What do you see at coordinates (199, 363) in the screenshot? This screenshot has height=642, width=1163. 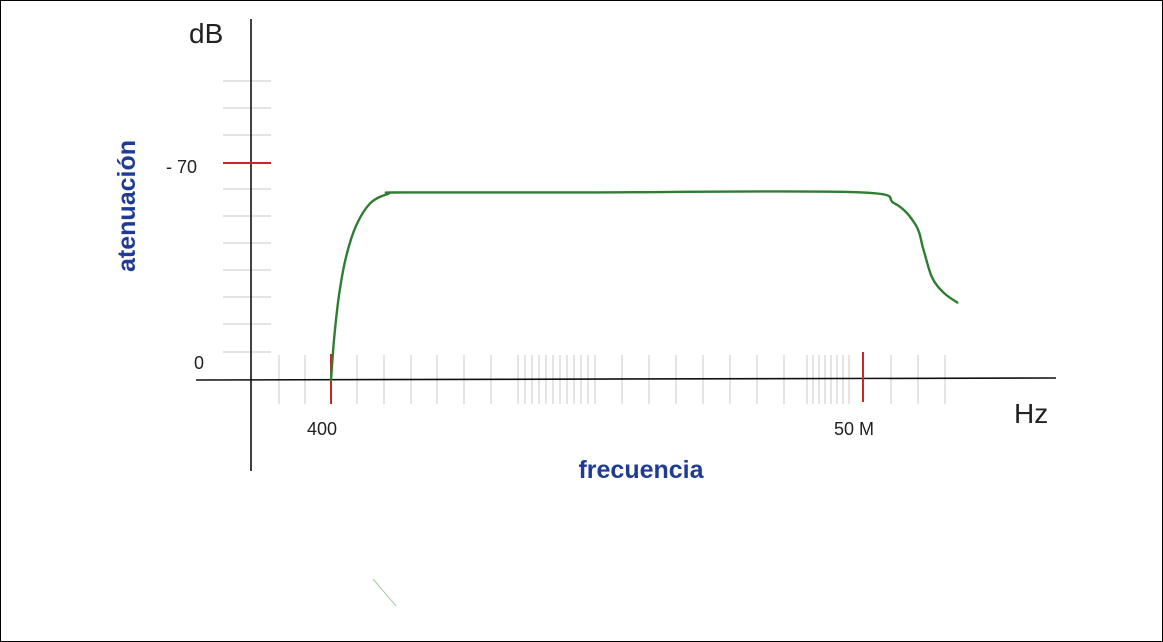 I see `y-tick-label-0: 0` at bounding box center [199, 363].